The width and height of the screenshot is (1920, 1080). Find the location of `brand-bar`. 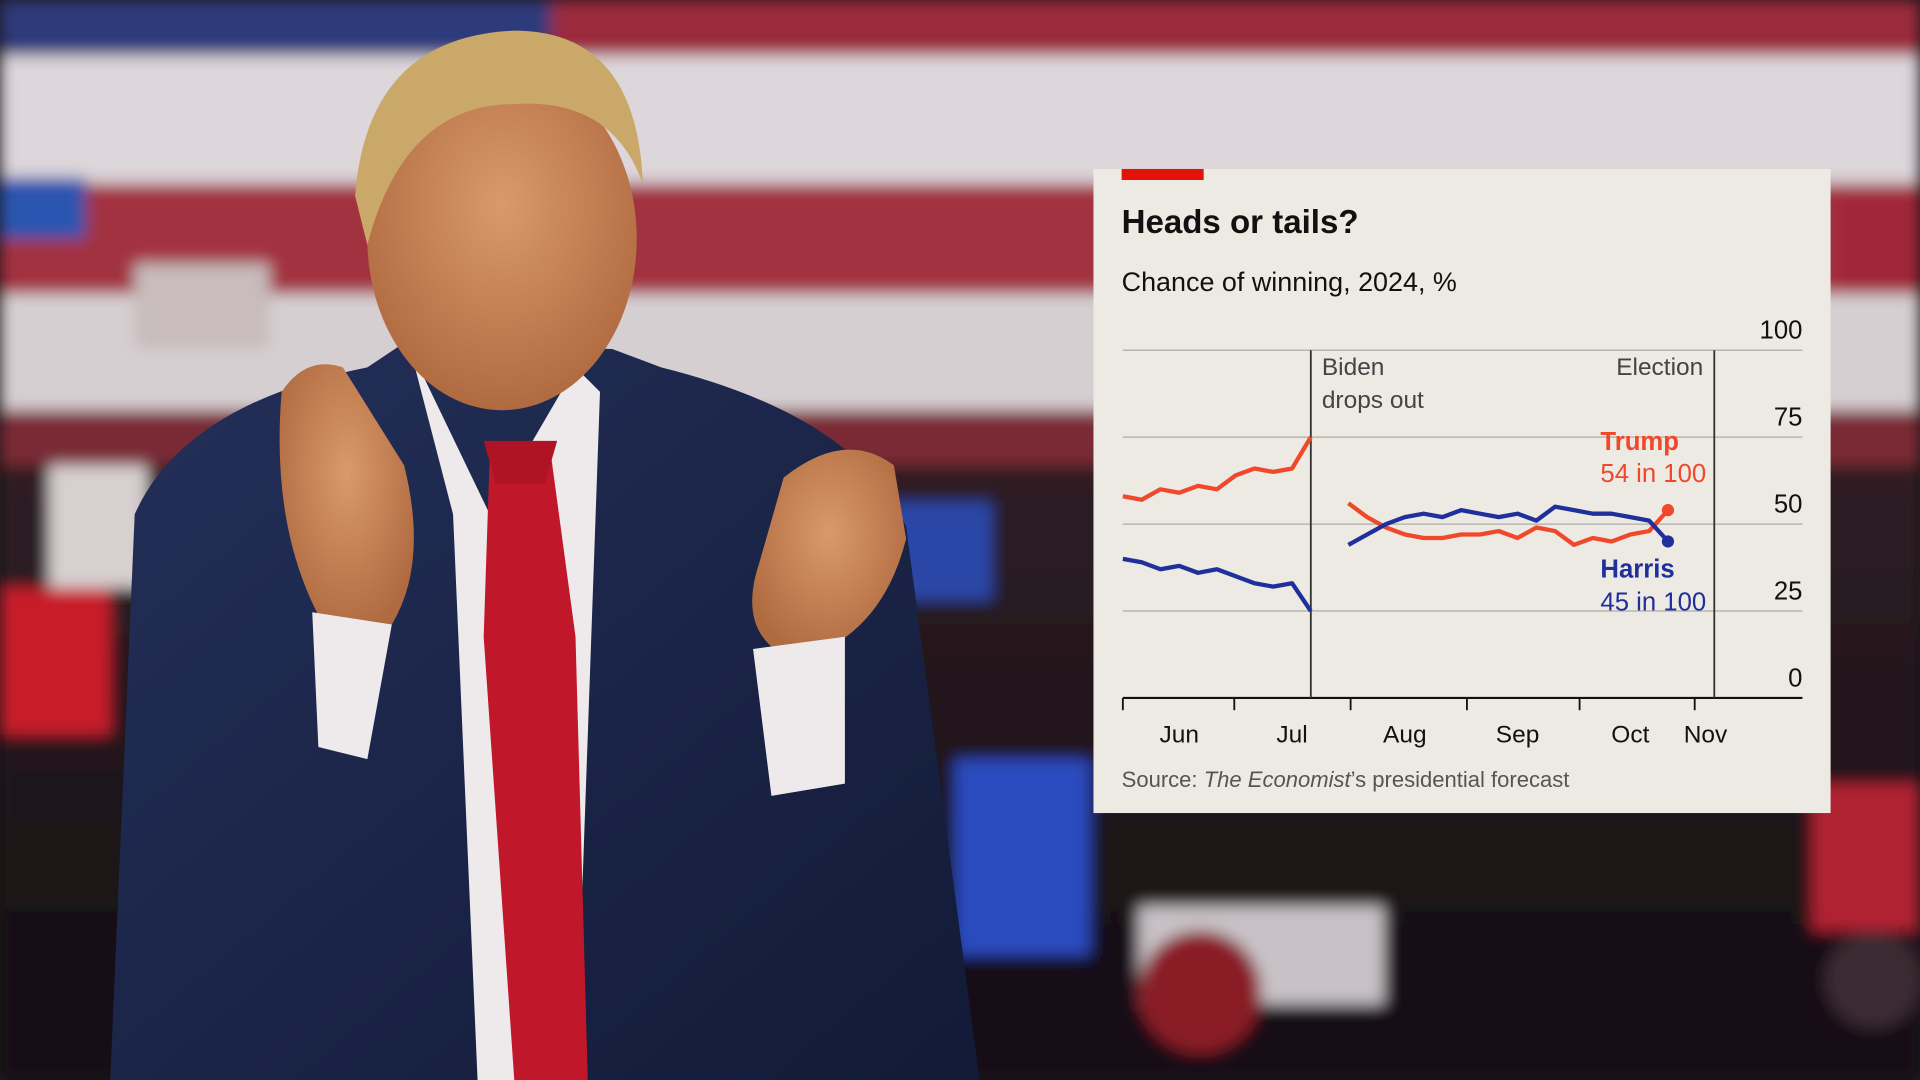

brand-bar is located at coordinates (1162, 174).